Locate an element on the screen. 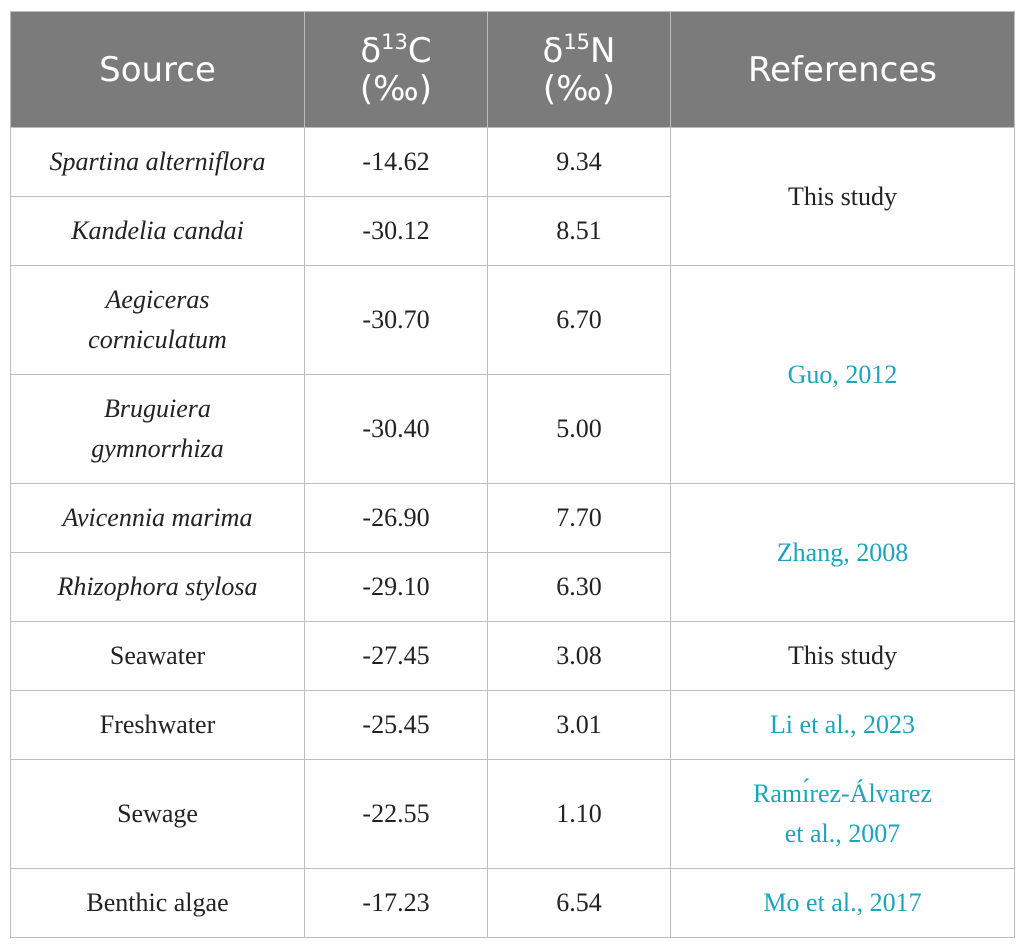 This screenshot has width=1025, height=948. source-cell: Freshwater is located at coordinates (157, 725).